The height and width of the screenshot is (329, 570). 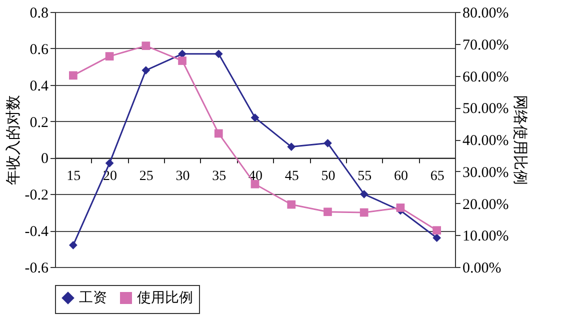 I want to click on y2-tick-label: 10.00%, so click(x=485, y=236).